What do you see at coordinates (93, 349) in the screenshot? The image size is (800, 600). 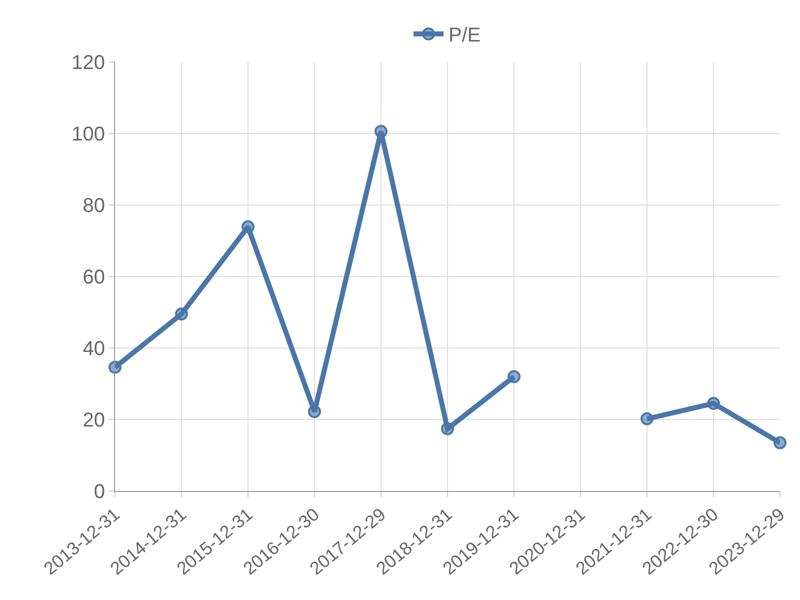 I see `y-tick-label: 40` at bounding box center [93, 349].